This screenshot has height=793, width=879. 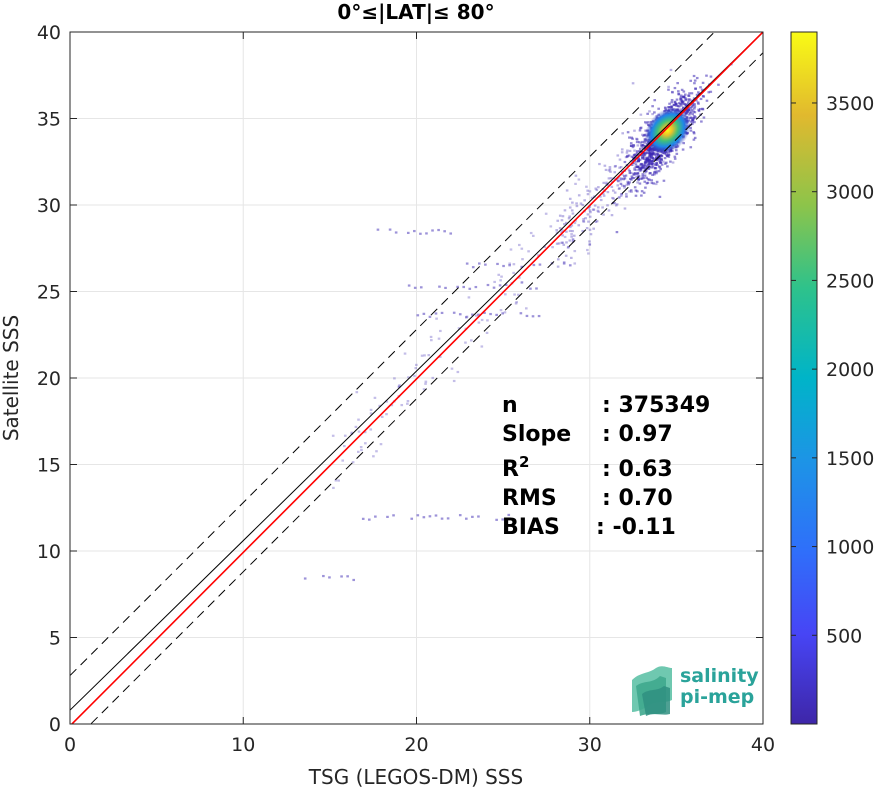 I want to click on x-tick-label: 0, so click(x=70, y=745).